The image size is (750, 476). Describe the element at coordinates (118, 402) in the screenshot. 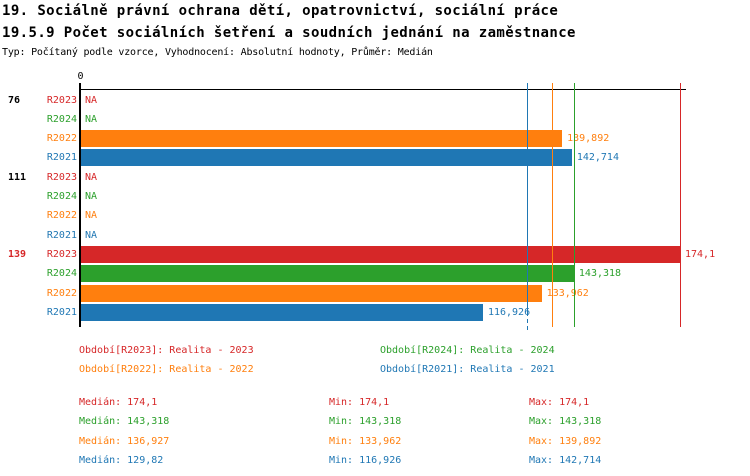

I see `stat-median-r2023: Medián: 174,1` at that location.